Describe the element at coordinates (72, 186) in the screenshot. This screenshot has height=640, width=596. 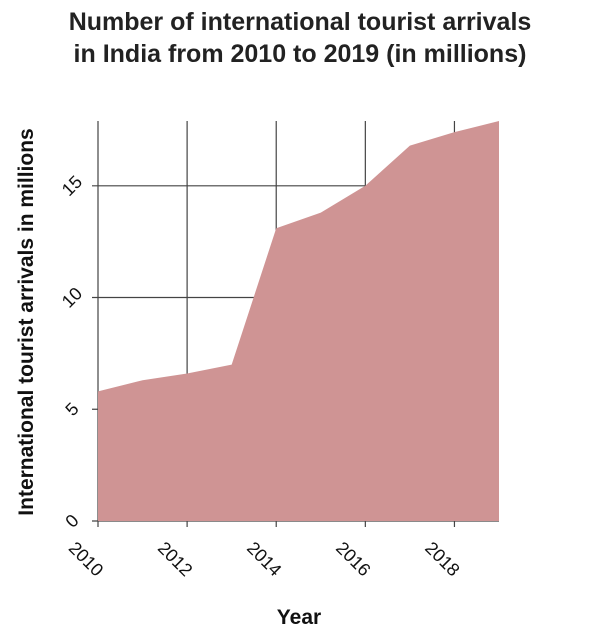
I see `y-tick-label: 15` at that location.